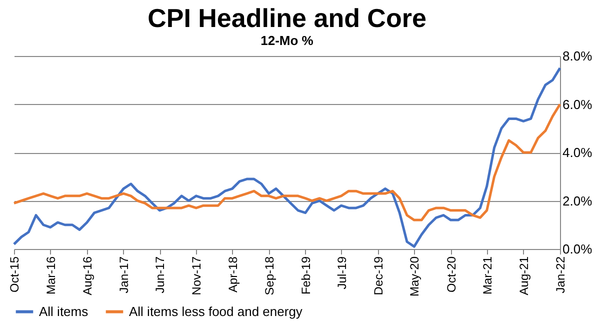 Image resolution: width=600 pixels, height=323 pixels. I want to click on y-tick-label: 6.0%, so click(577, 104).